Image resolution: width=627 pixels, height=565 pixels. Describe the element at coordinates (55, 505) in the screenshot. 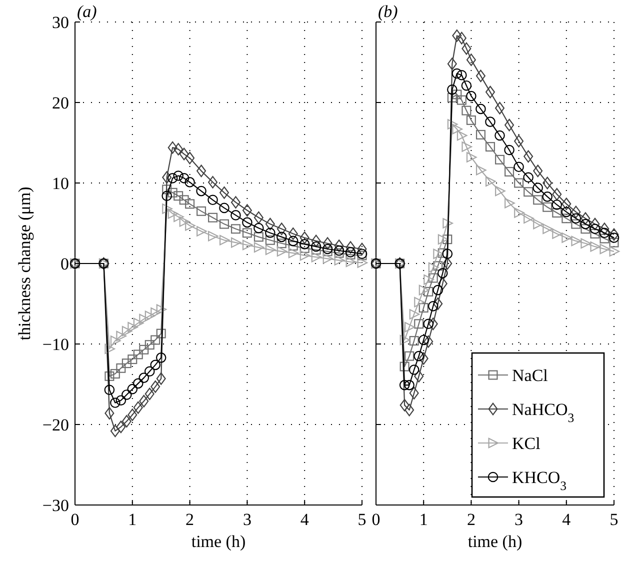

I see `y-tick-label: −30` at that location.